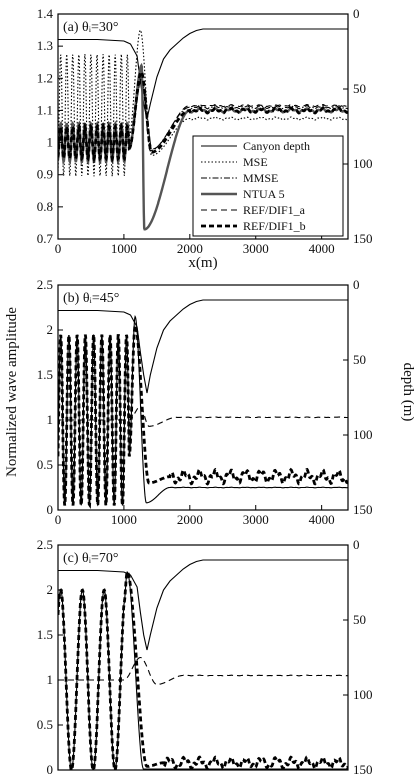 The width and height of the screenshot is (414, 784). Describe the element at coordinates (91, 27) in the screenshot. I see `panel-label: (a) θᵢ=30°` at that location.